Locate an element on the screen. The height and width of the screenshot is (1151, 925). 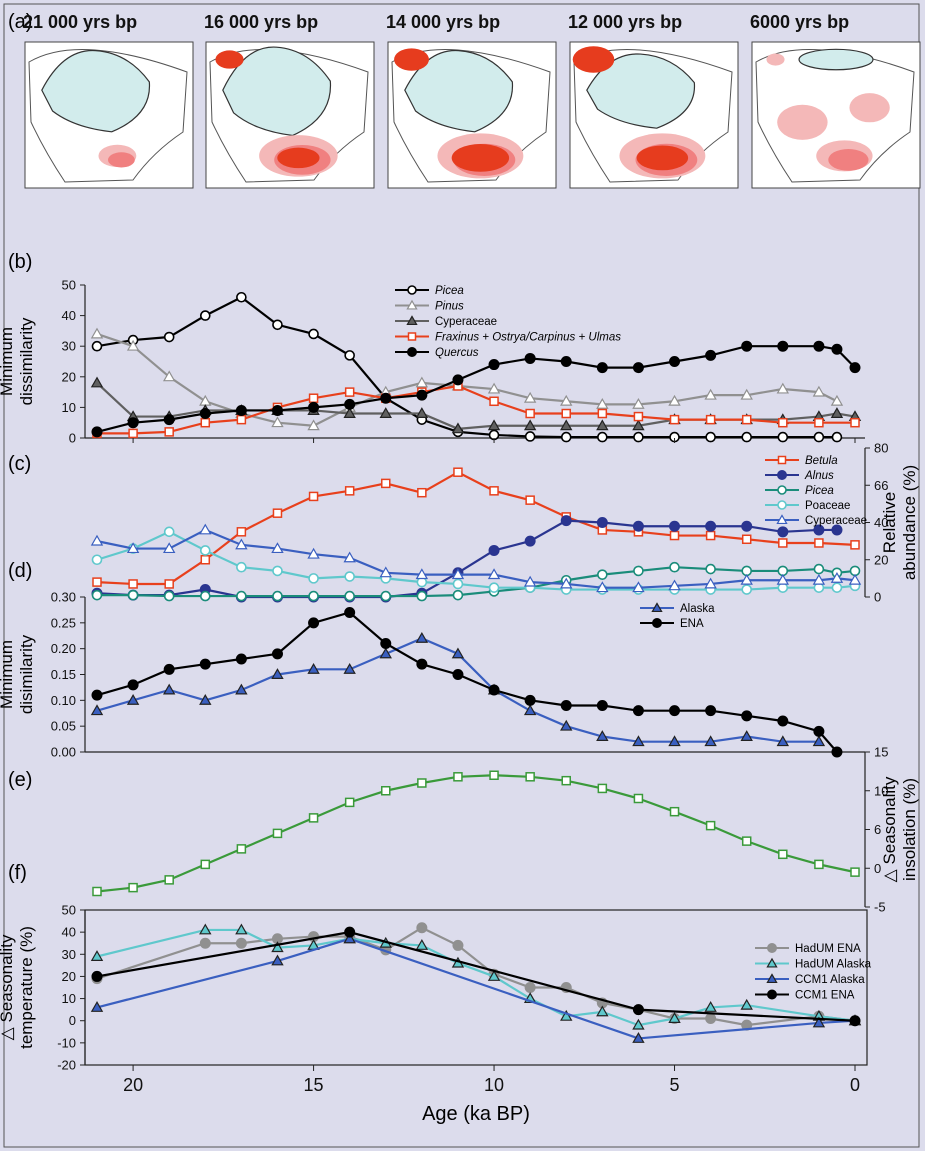
y-tick-label: 0.10 is located at coordinates (63, 700).